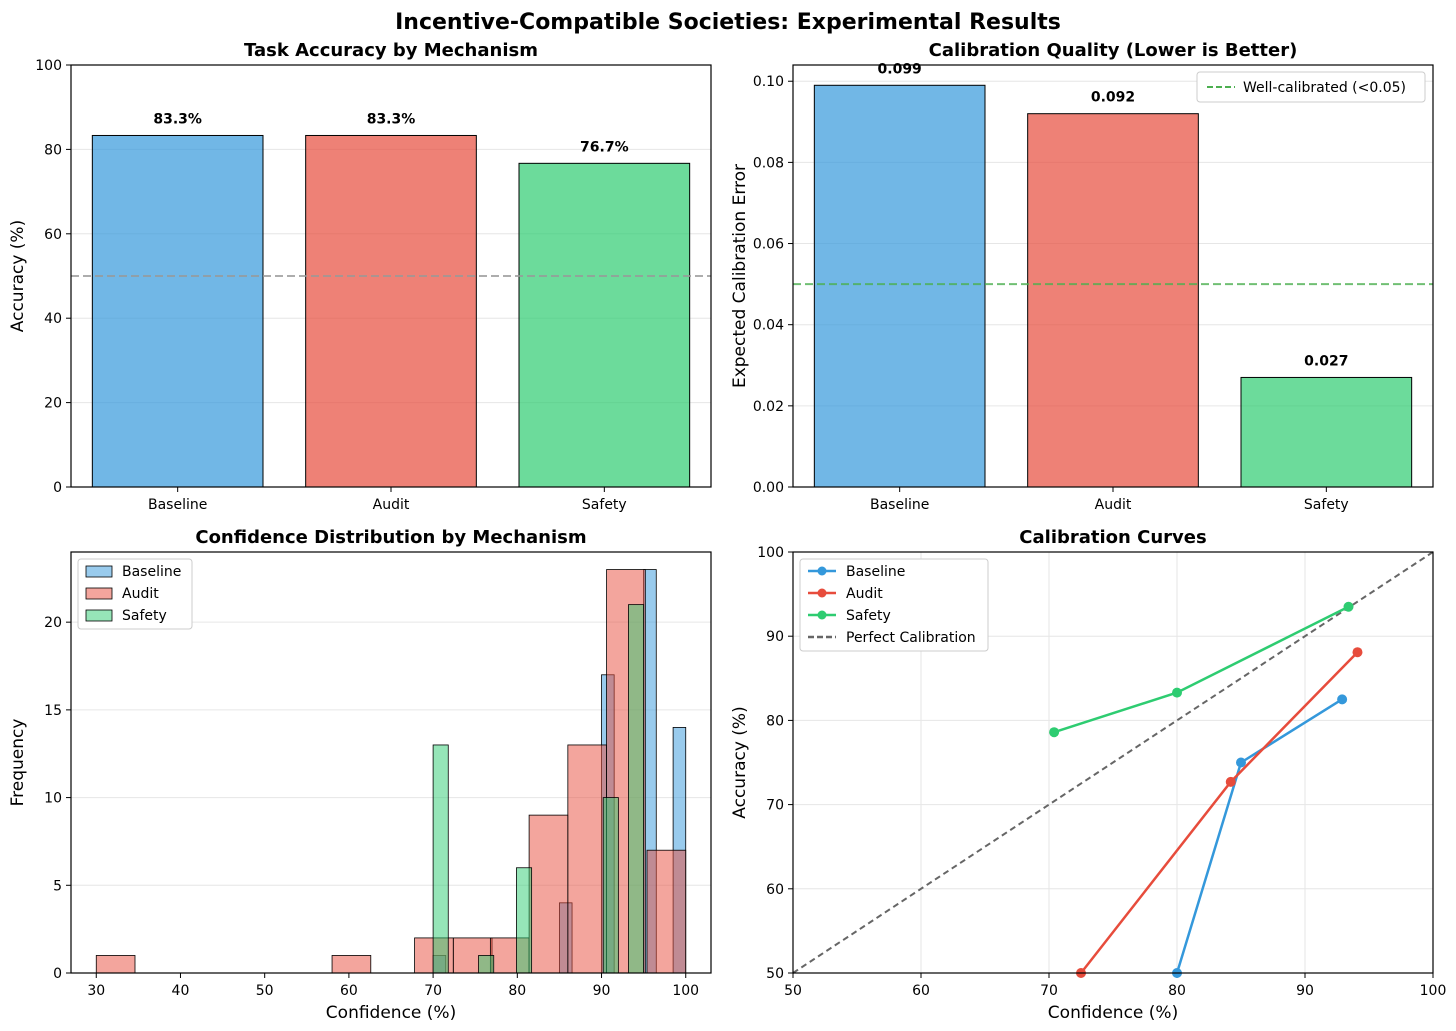 Image resolution: width=1456 pixels, height=1031 pixels. I want to click on series-line-baseline, so click(1259, 836).